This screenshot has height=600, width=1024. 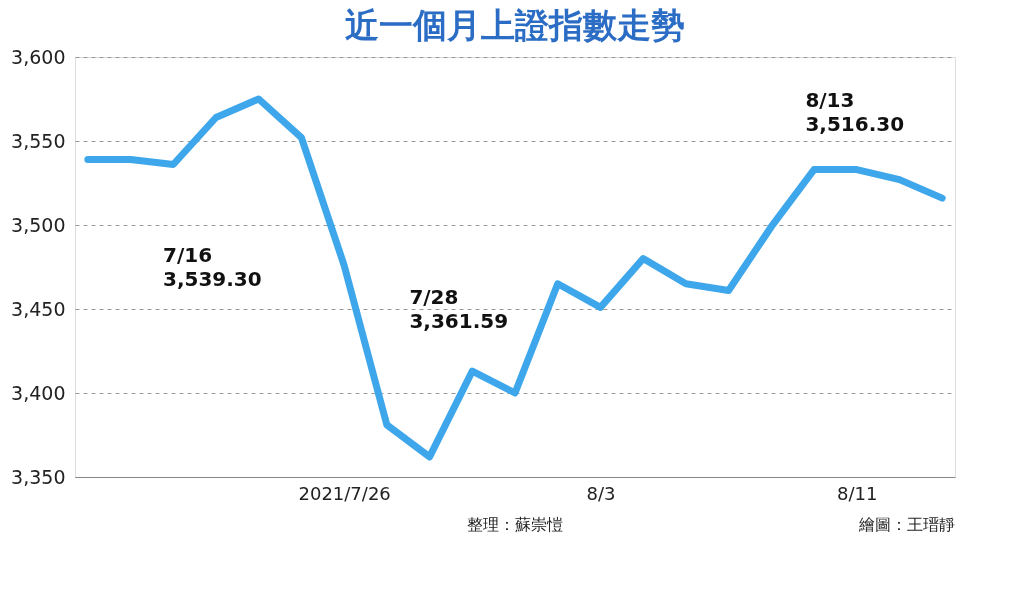 What do you see at coordinates (38, 56) in the screenshot?
I see `y-tick-label: 3,600` at bounding box center [38, 56].